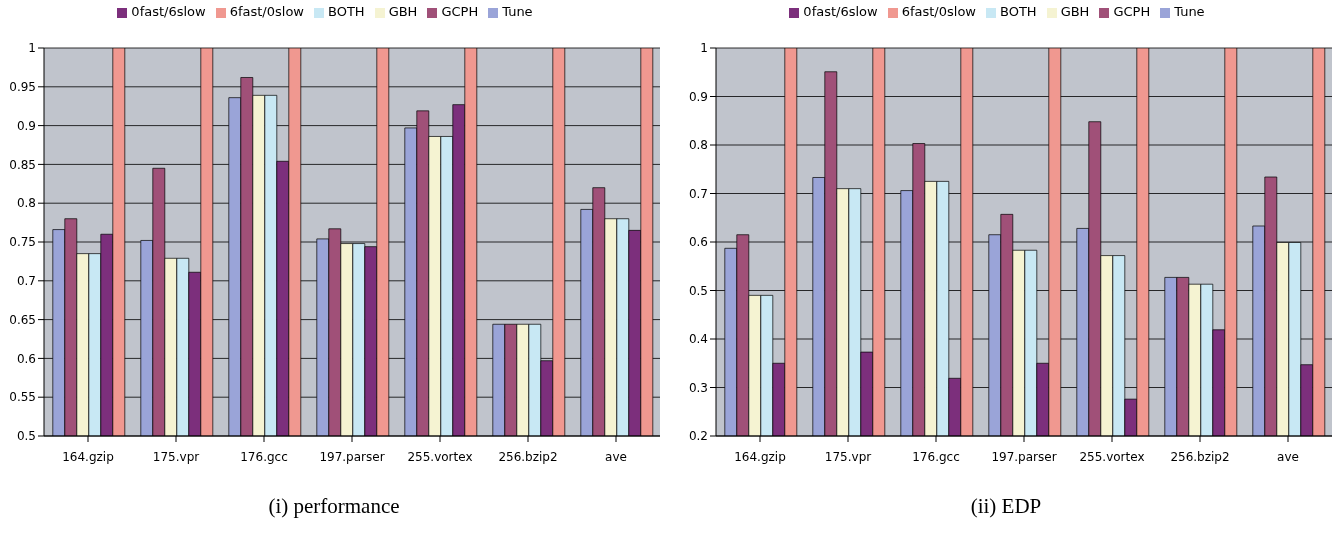  I want to click on y-tick-label: 0.65, so click(22, 319).